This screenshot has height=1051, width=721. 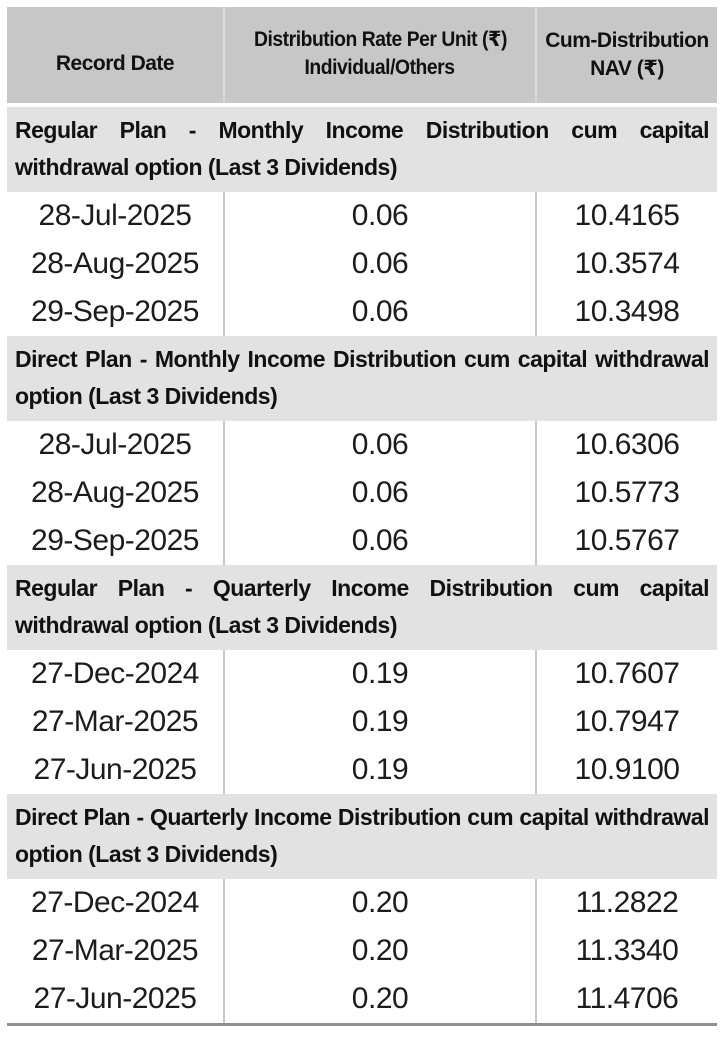 What do you see at coordinates (626, 493) in the screenshot?
I see `cum-nav-cell: 10.5773` at bounding box center [626, 493].